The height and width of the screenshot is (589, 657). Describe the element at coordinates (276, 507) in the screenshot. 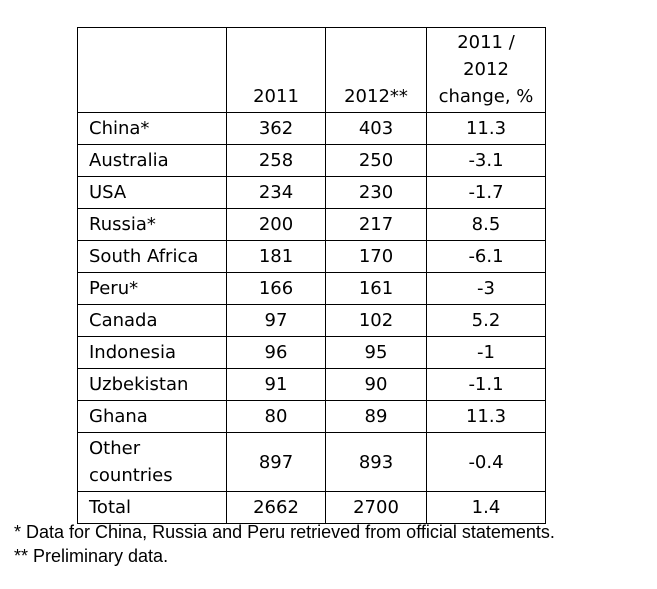

I see `cell-2011: 2662` at that location.